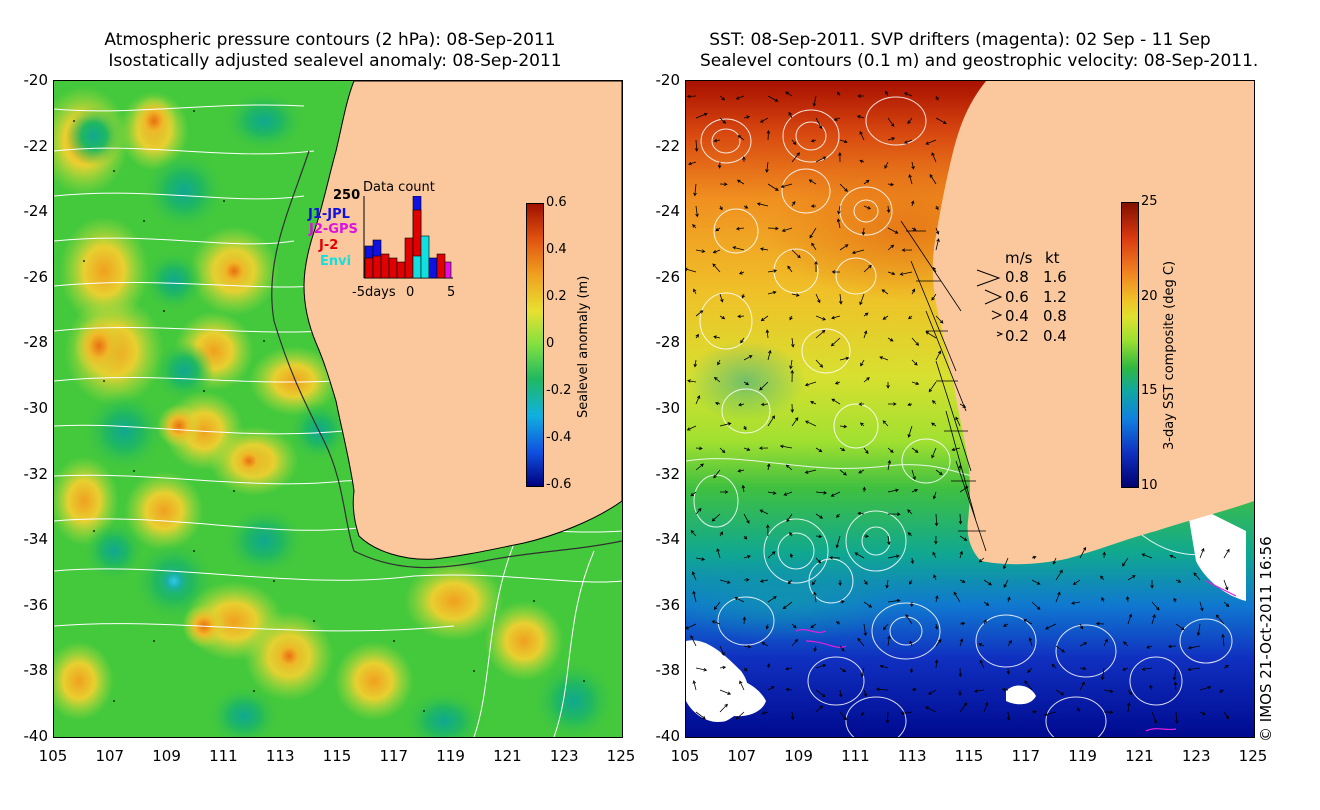 The width and height of the screenshot is (1320, 810). Describe the element at coordinates (410, 292) in the screenshot. I see `inset-x-label-0: 0` at that location.